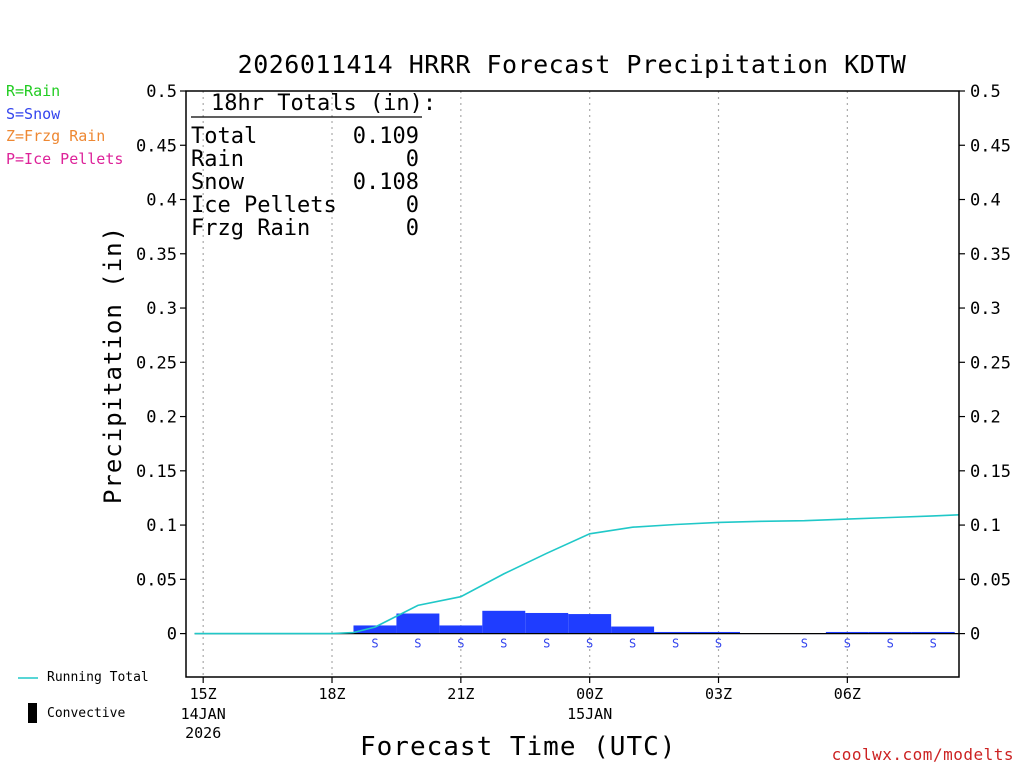 This screenshot has width=1024, height=768. Describe the element at coordinates (412, 205) in the screenshot. I see `totals-value-ice-pellets: 0` at that location.